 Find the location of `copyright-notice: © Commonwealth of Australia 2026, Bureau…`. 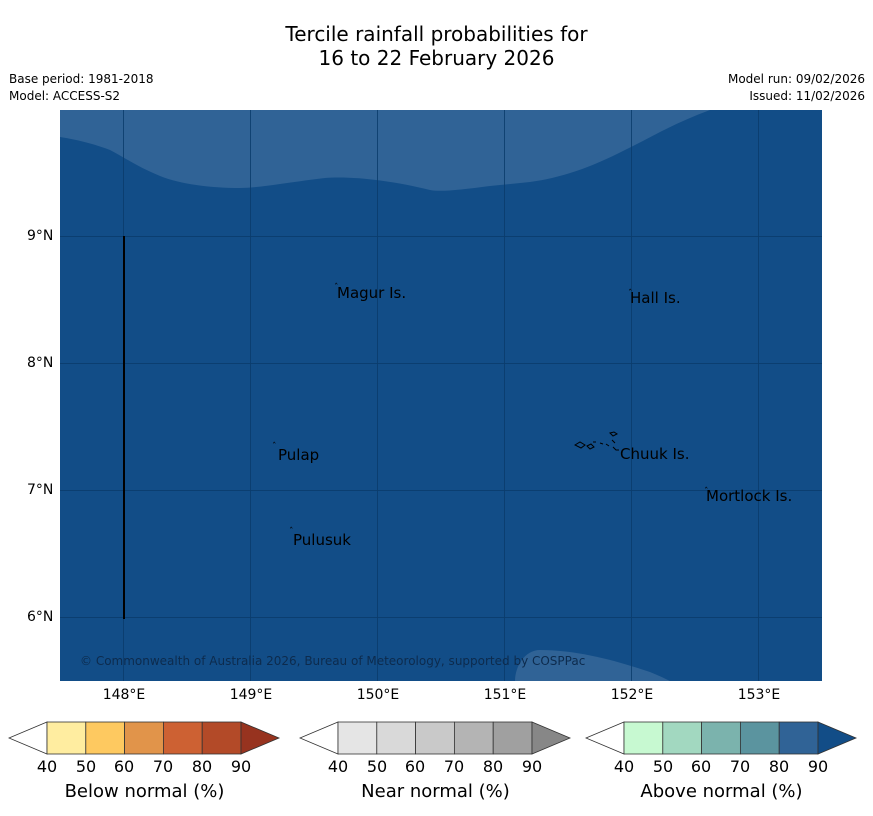

copyright-notice: © Commonwealth of Australia 2026, Bureau… is located at coordinates (333, 661).